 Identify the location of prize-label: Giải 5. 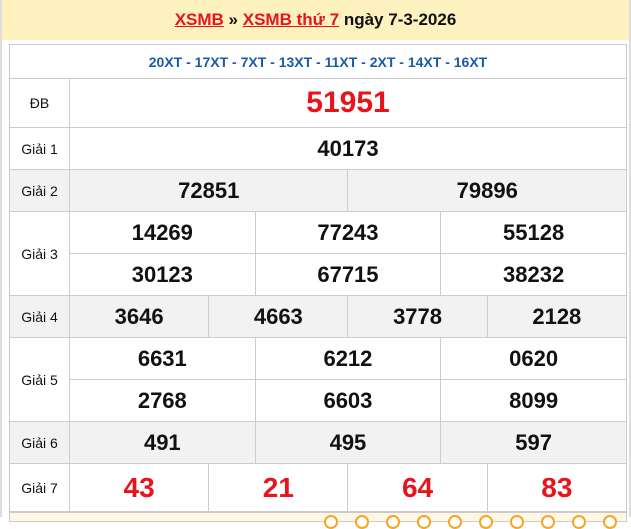
(39, 379).